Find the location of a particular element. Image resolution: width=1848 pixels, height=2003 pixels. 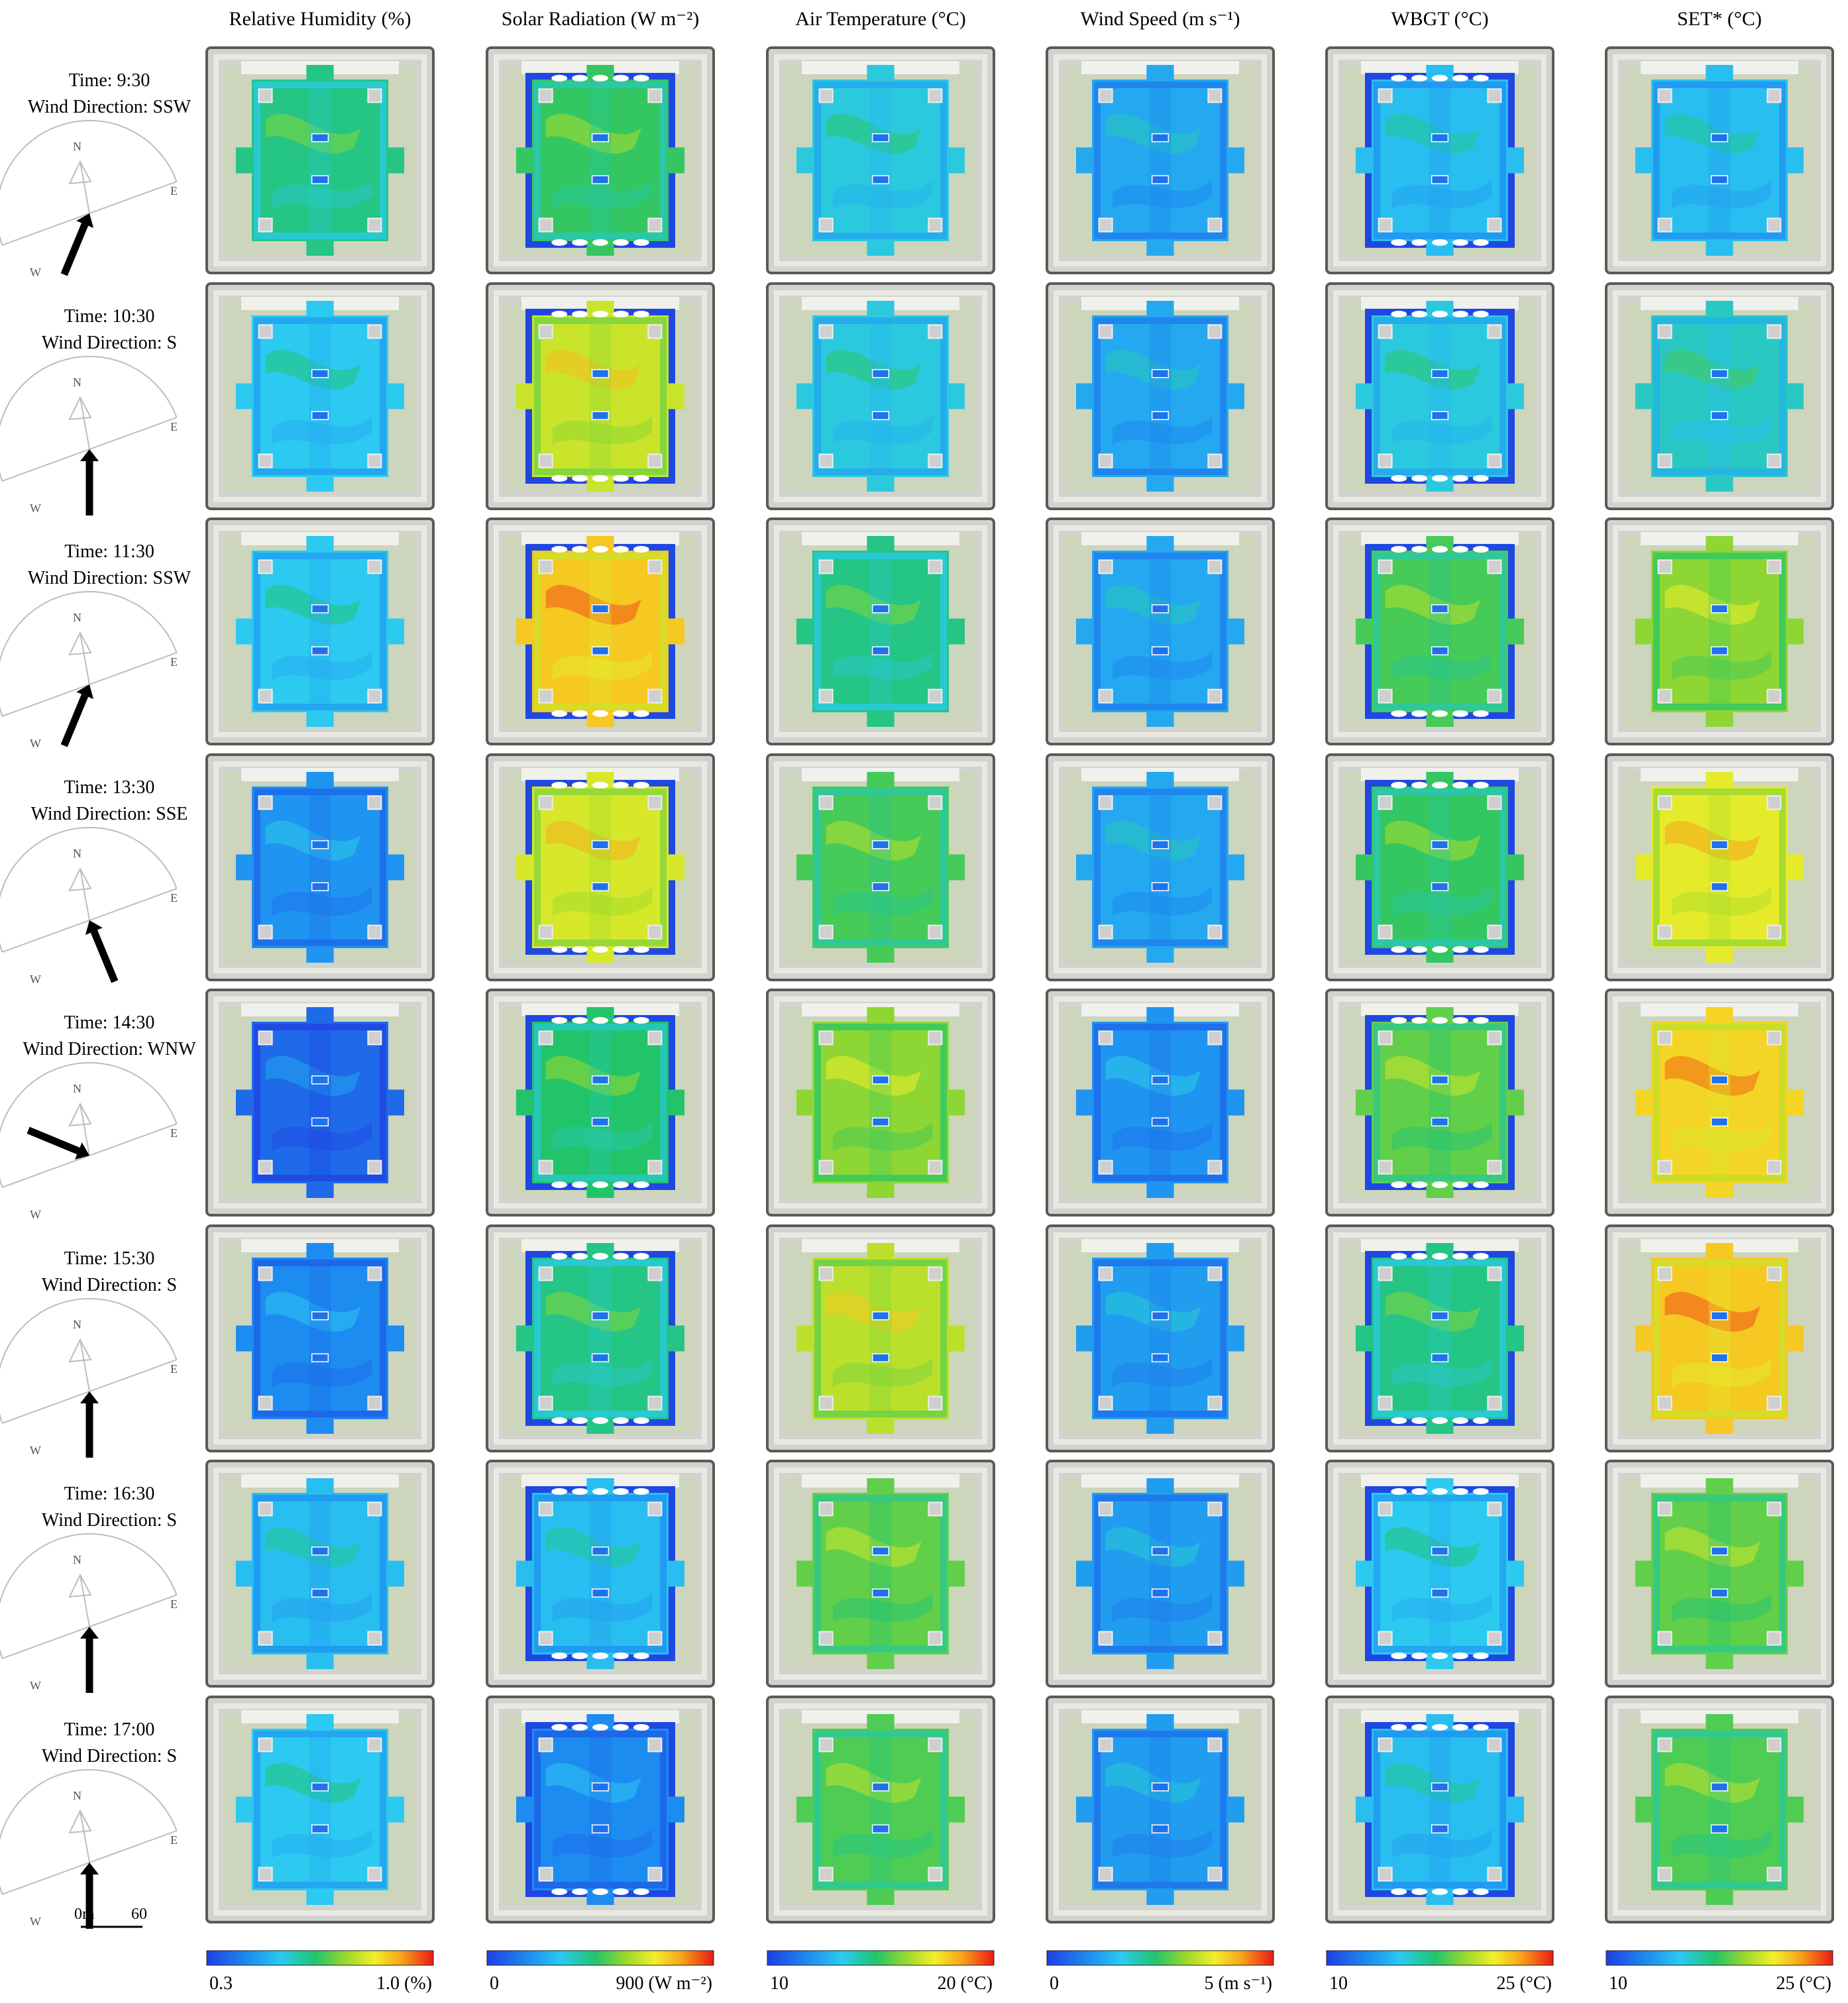

column-title: Air Temperature (°C) is located at coordinates (880, 19).